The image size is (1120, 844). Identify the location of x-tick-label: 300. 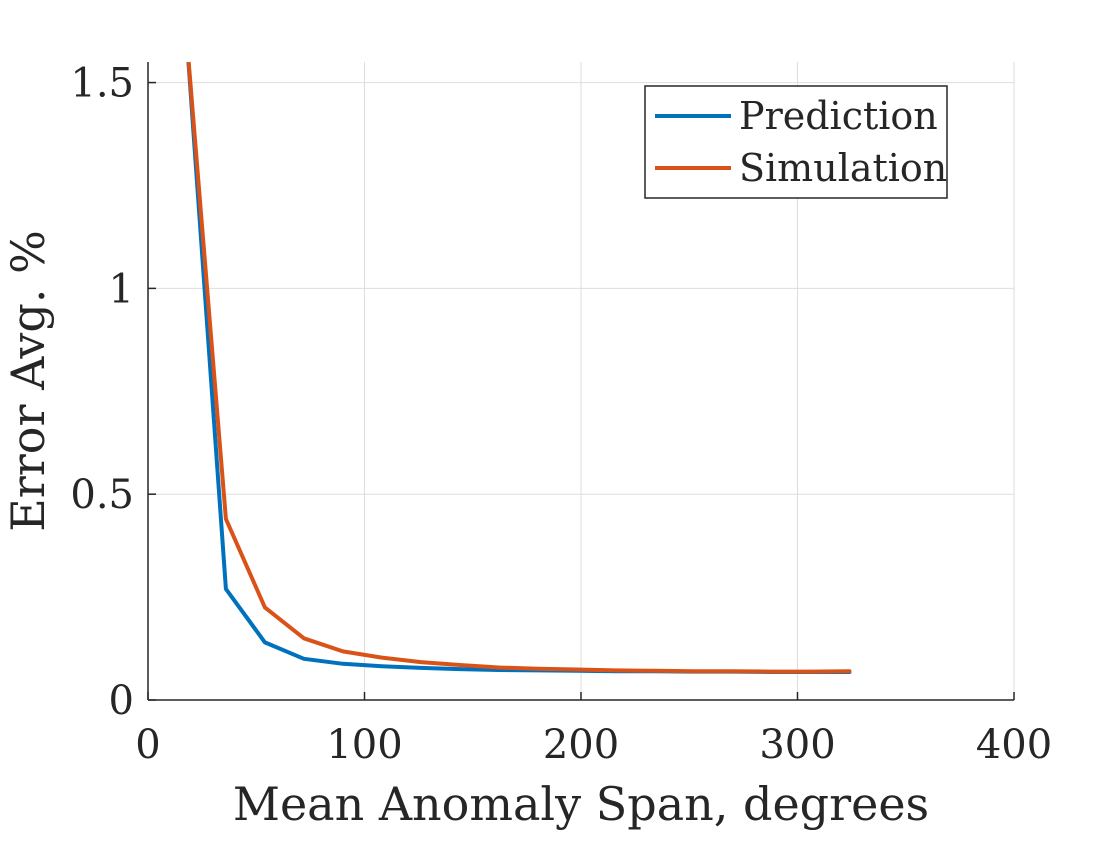
(797, 745).